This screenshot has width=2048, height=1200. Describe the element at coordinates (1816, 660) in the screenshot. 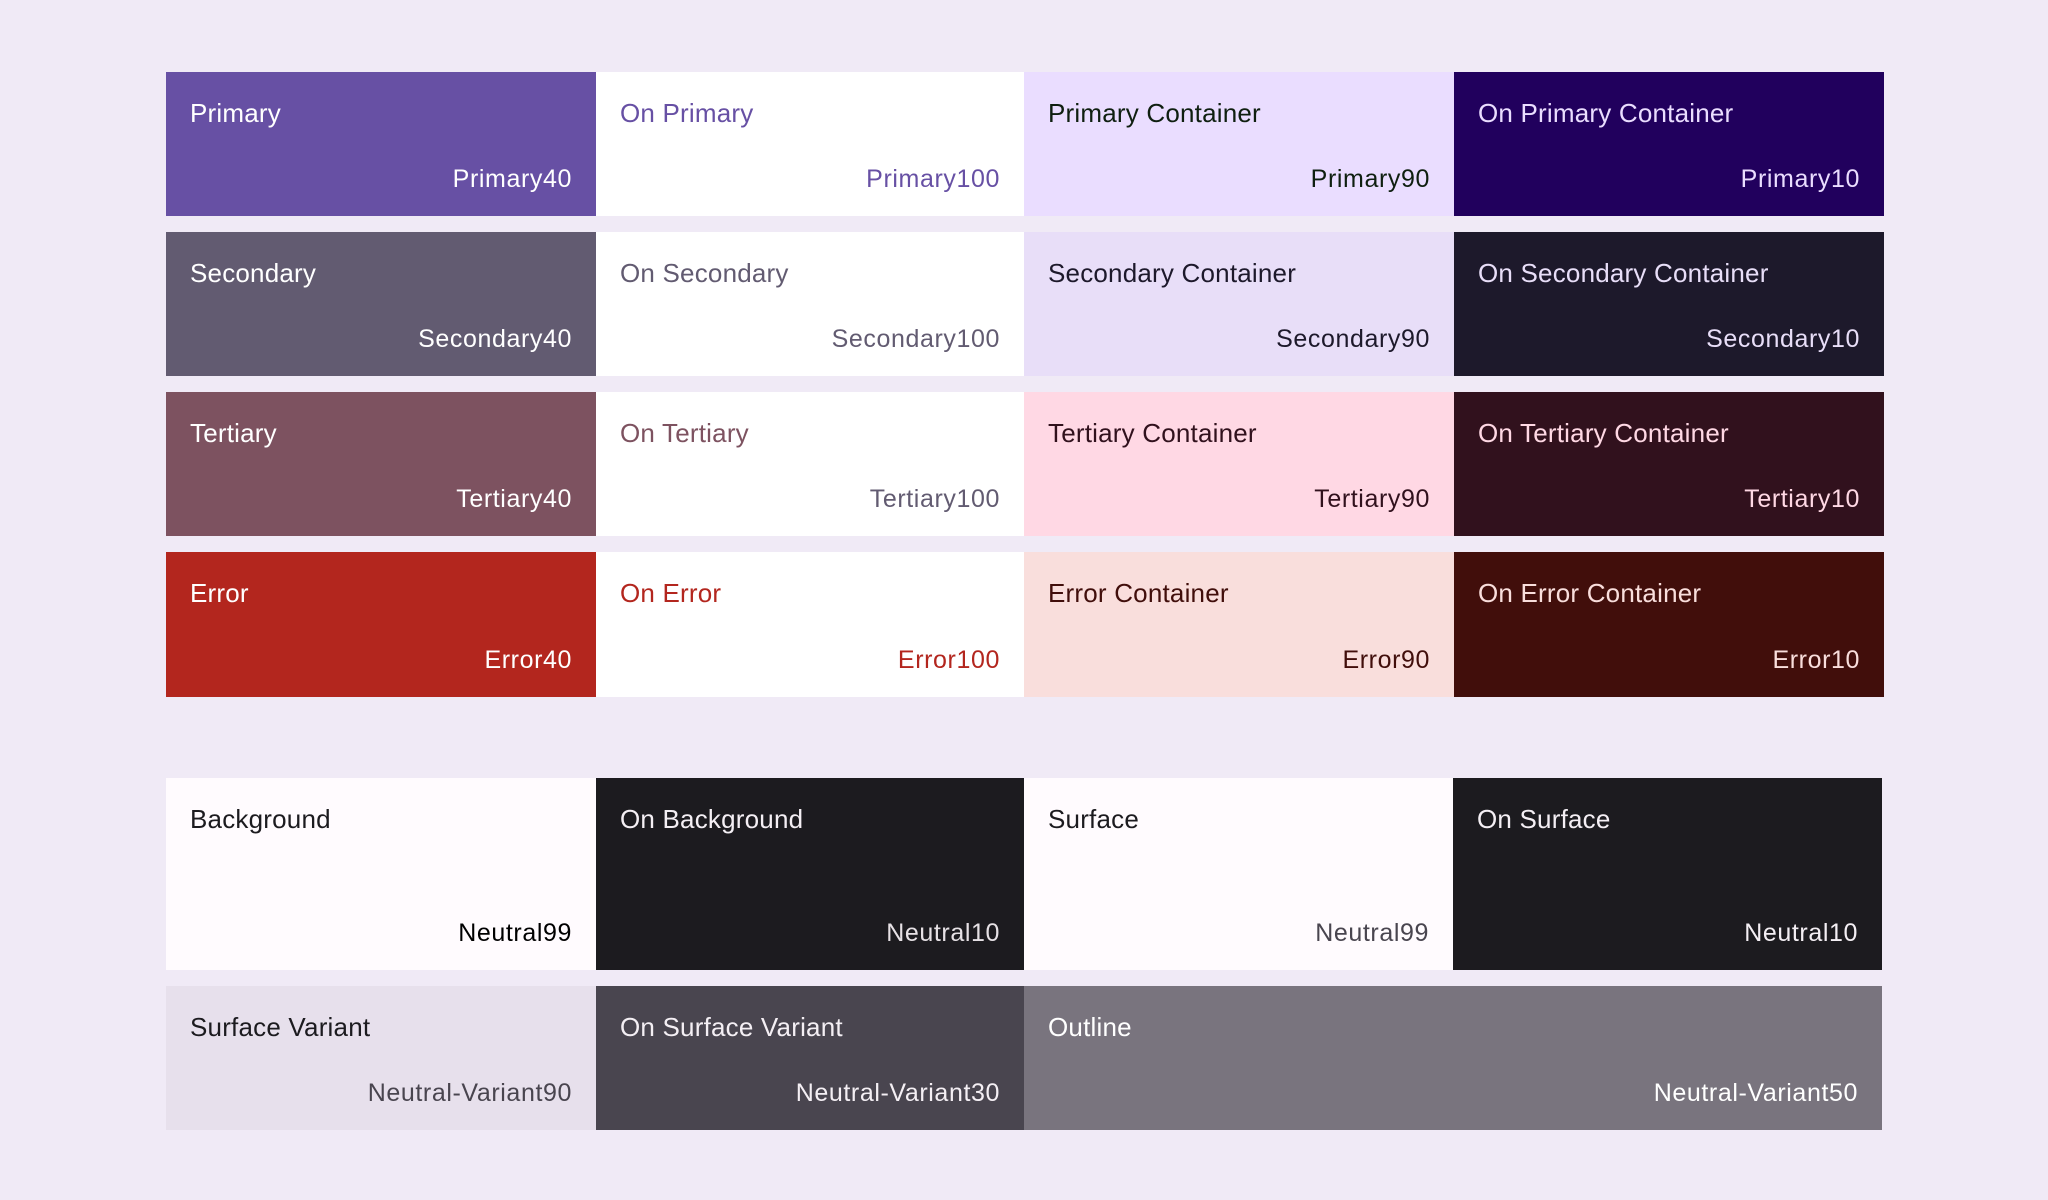

I see `swatch-tone-label: Error10` at that location.